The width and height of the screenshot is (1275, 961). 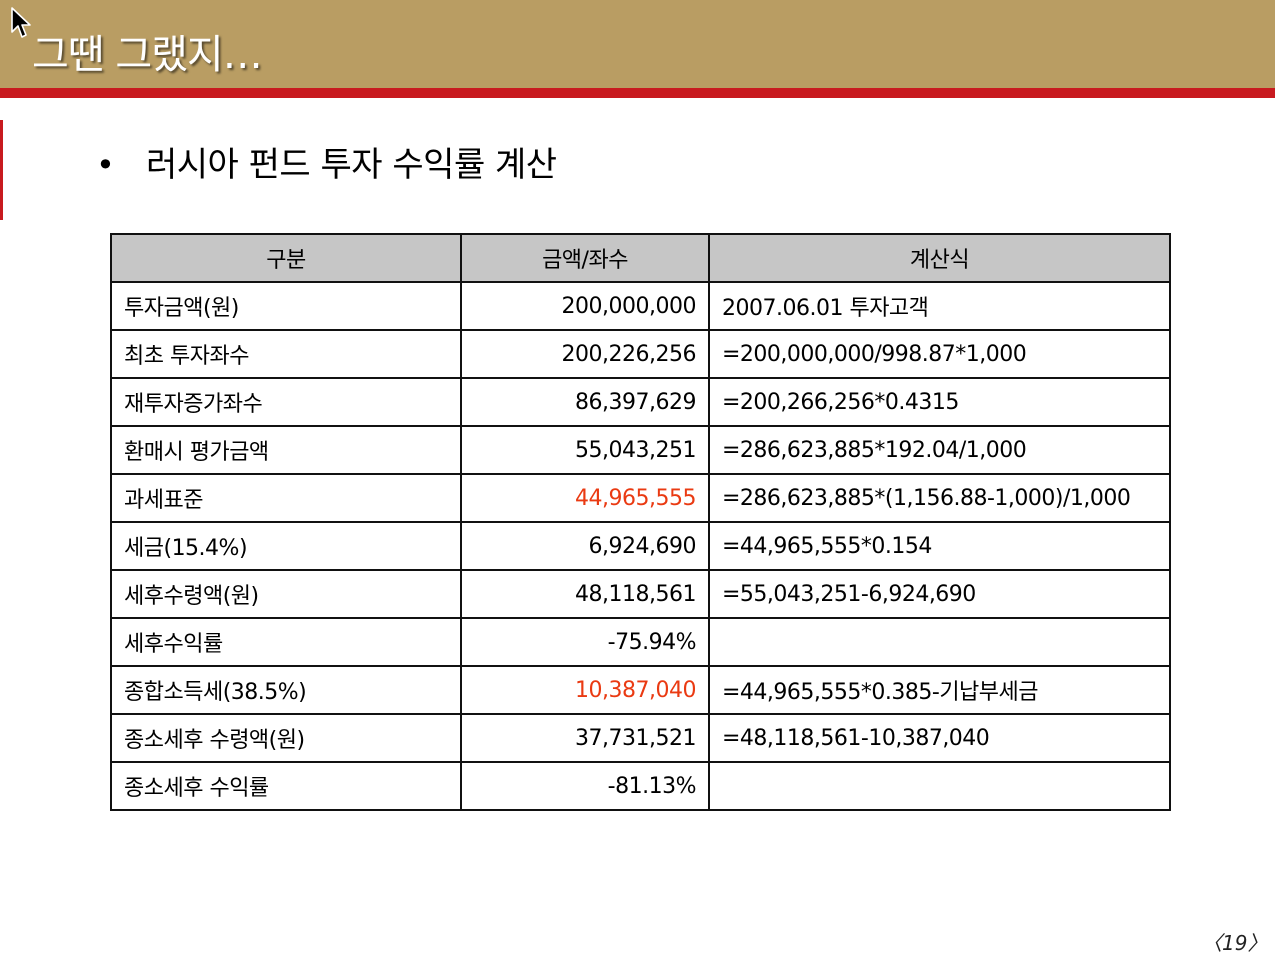 I want to click on row-amount: 86,397,629, so click(x=585, y=402).